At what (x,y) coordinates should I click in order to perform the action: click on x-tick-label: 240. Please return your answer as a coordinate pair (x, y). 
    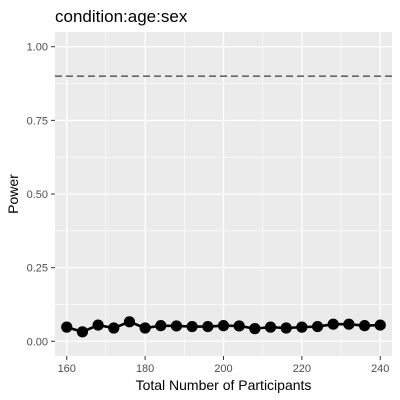
    Looking at the image, I should click on (380, 369).